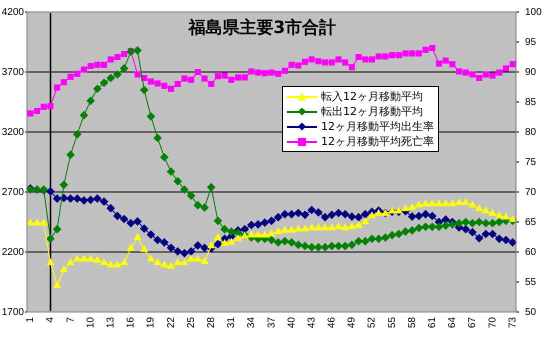 This screenshot has width=550, height=342. I want to click on x-tick-label: 34, so click(252, 322).